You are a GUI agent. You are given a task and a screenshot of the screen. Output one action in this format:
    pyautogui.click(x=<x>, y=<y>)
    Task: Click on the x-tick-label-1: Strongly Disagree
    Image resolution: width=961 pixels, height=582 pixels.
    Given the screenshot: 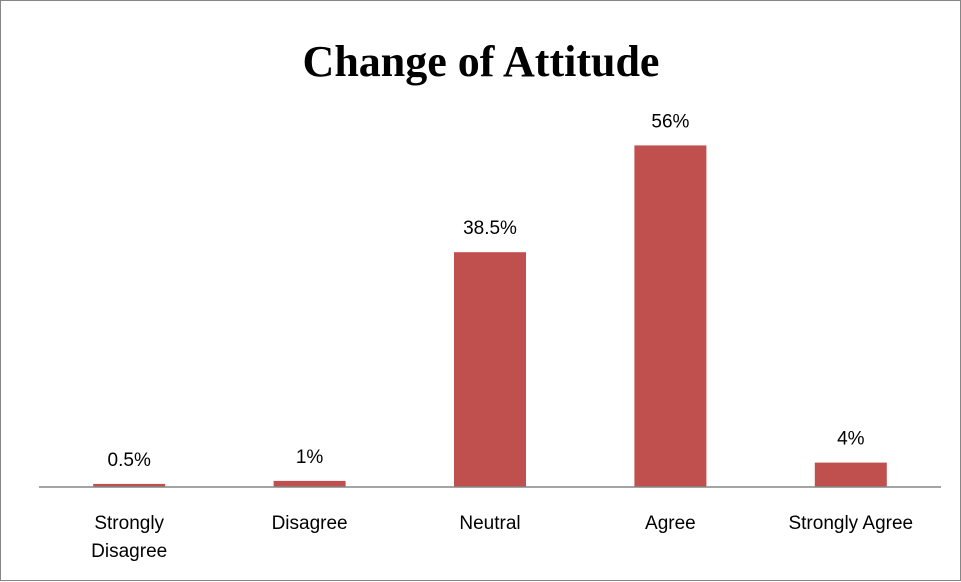 What is the action you would take?
    pyautogui.click(x=129, y=537)
    